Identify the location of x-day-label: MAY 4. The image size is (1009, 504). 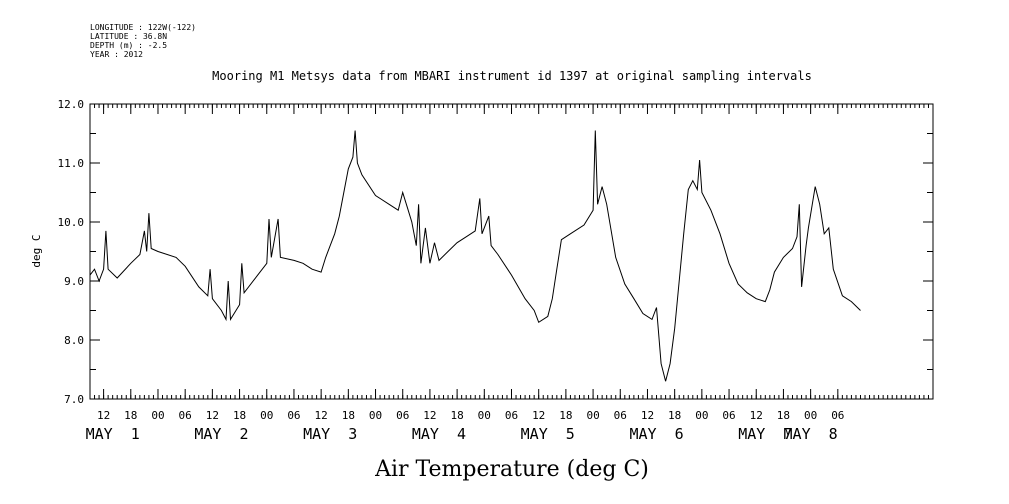
(439, 434).